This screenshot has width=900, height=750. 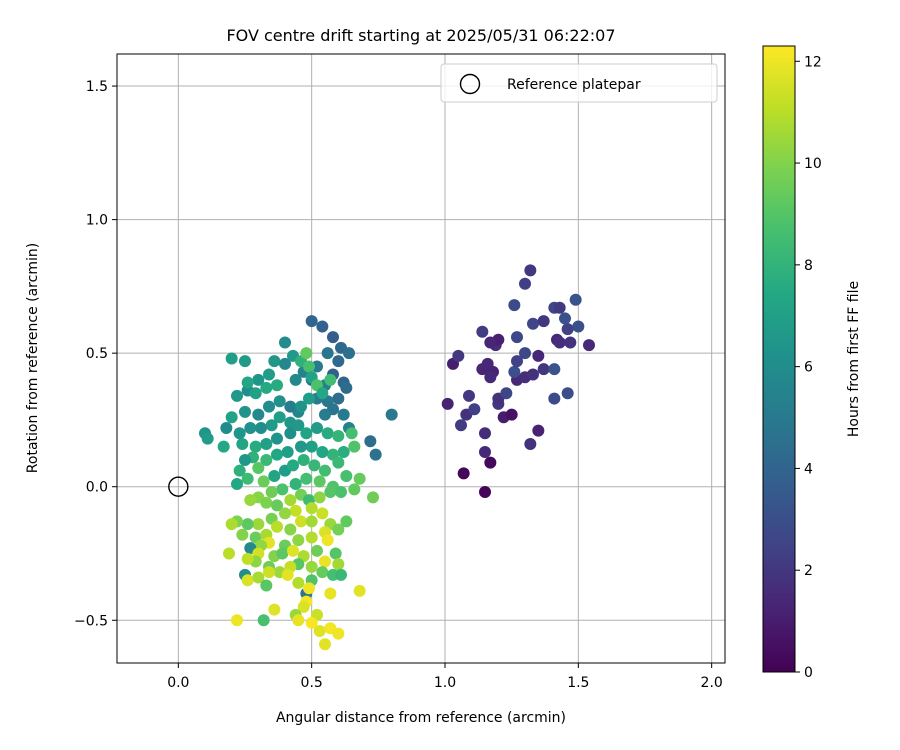 I want to click on reference-marker-open-circle, so click(x=178, y=486).